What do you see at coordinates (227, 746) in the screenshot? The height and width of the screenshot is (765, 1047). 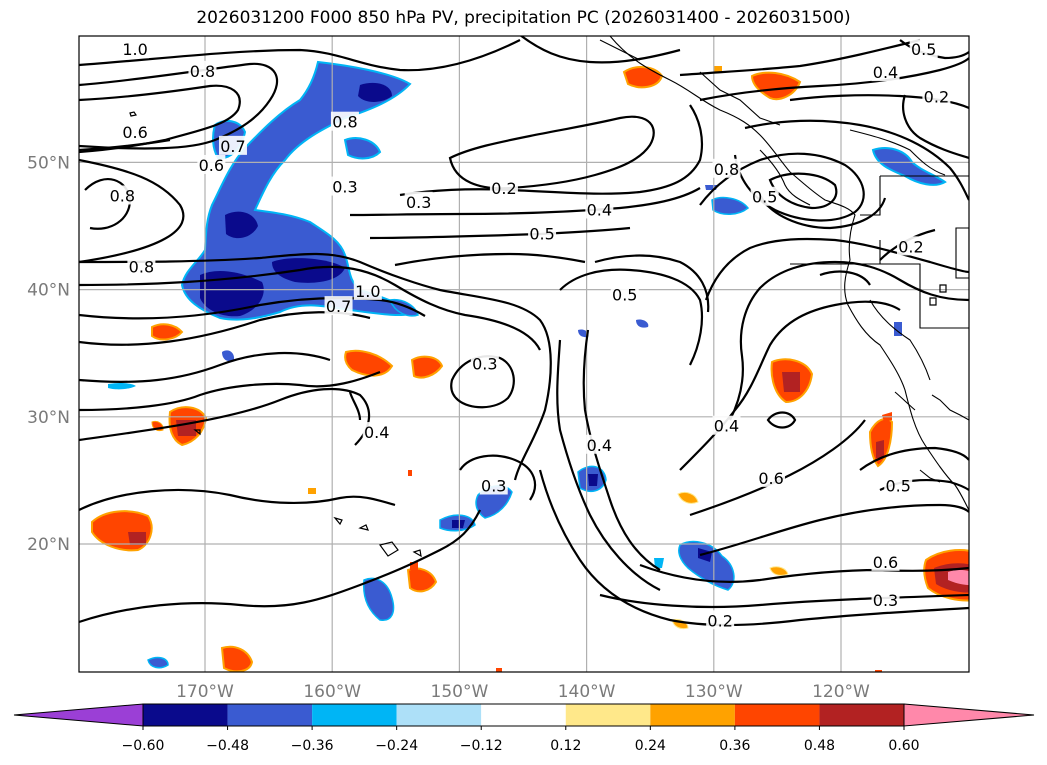 I see `colorbar-tick-label: −0.48` at bounding box center [227, 746].